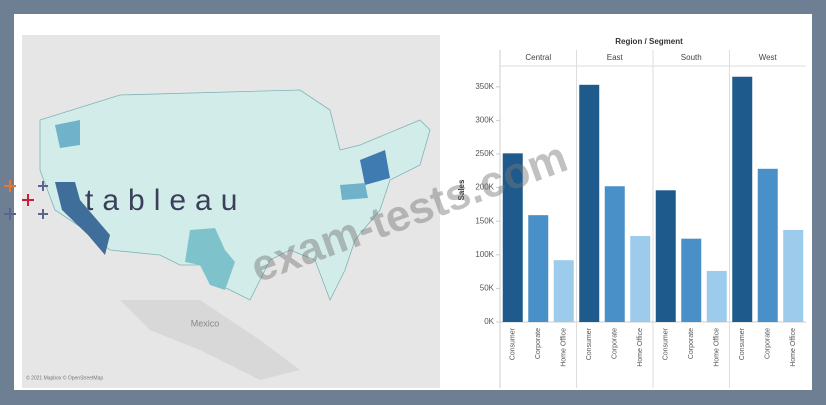 The image size is (826, 405). I want to click on y-tick-label: 50K, so click(487, 288).